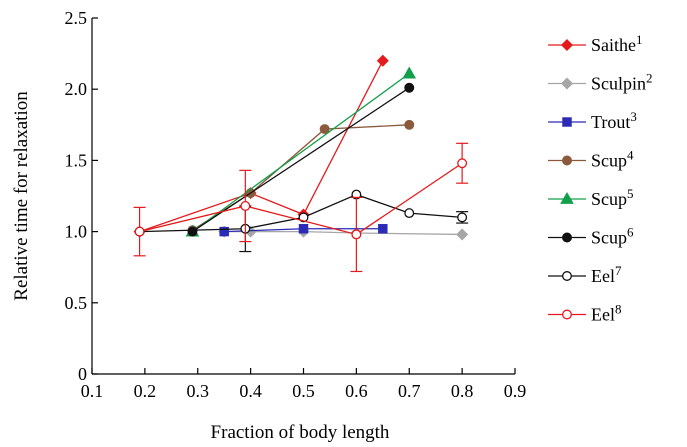 The width and height of the screenshot is (687, 447). I want to click on legend-entry-3: Trout3, so click(592, 120).